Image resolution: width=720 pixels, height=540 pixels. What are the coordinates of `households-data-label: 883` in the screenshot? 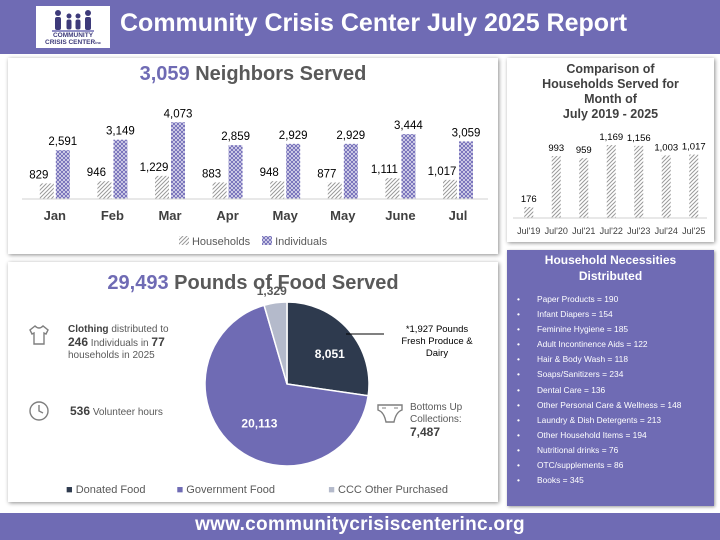 It's located at (211, 174).